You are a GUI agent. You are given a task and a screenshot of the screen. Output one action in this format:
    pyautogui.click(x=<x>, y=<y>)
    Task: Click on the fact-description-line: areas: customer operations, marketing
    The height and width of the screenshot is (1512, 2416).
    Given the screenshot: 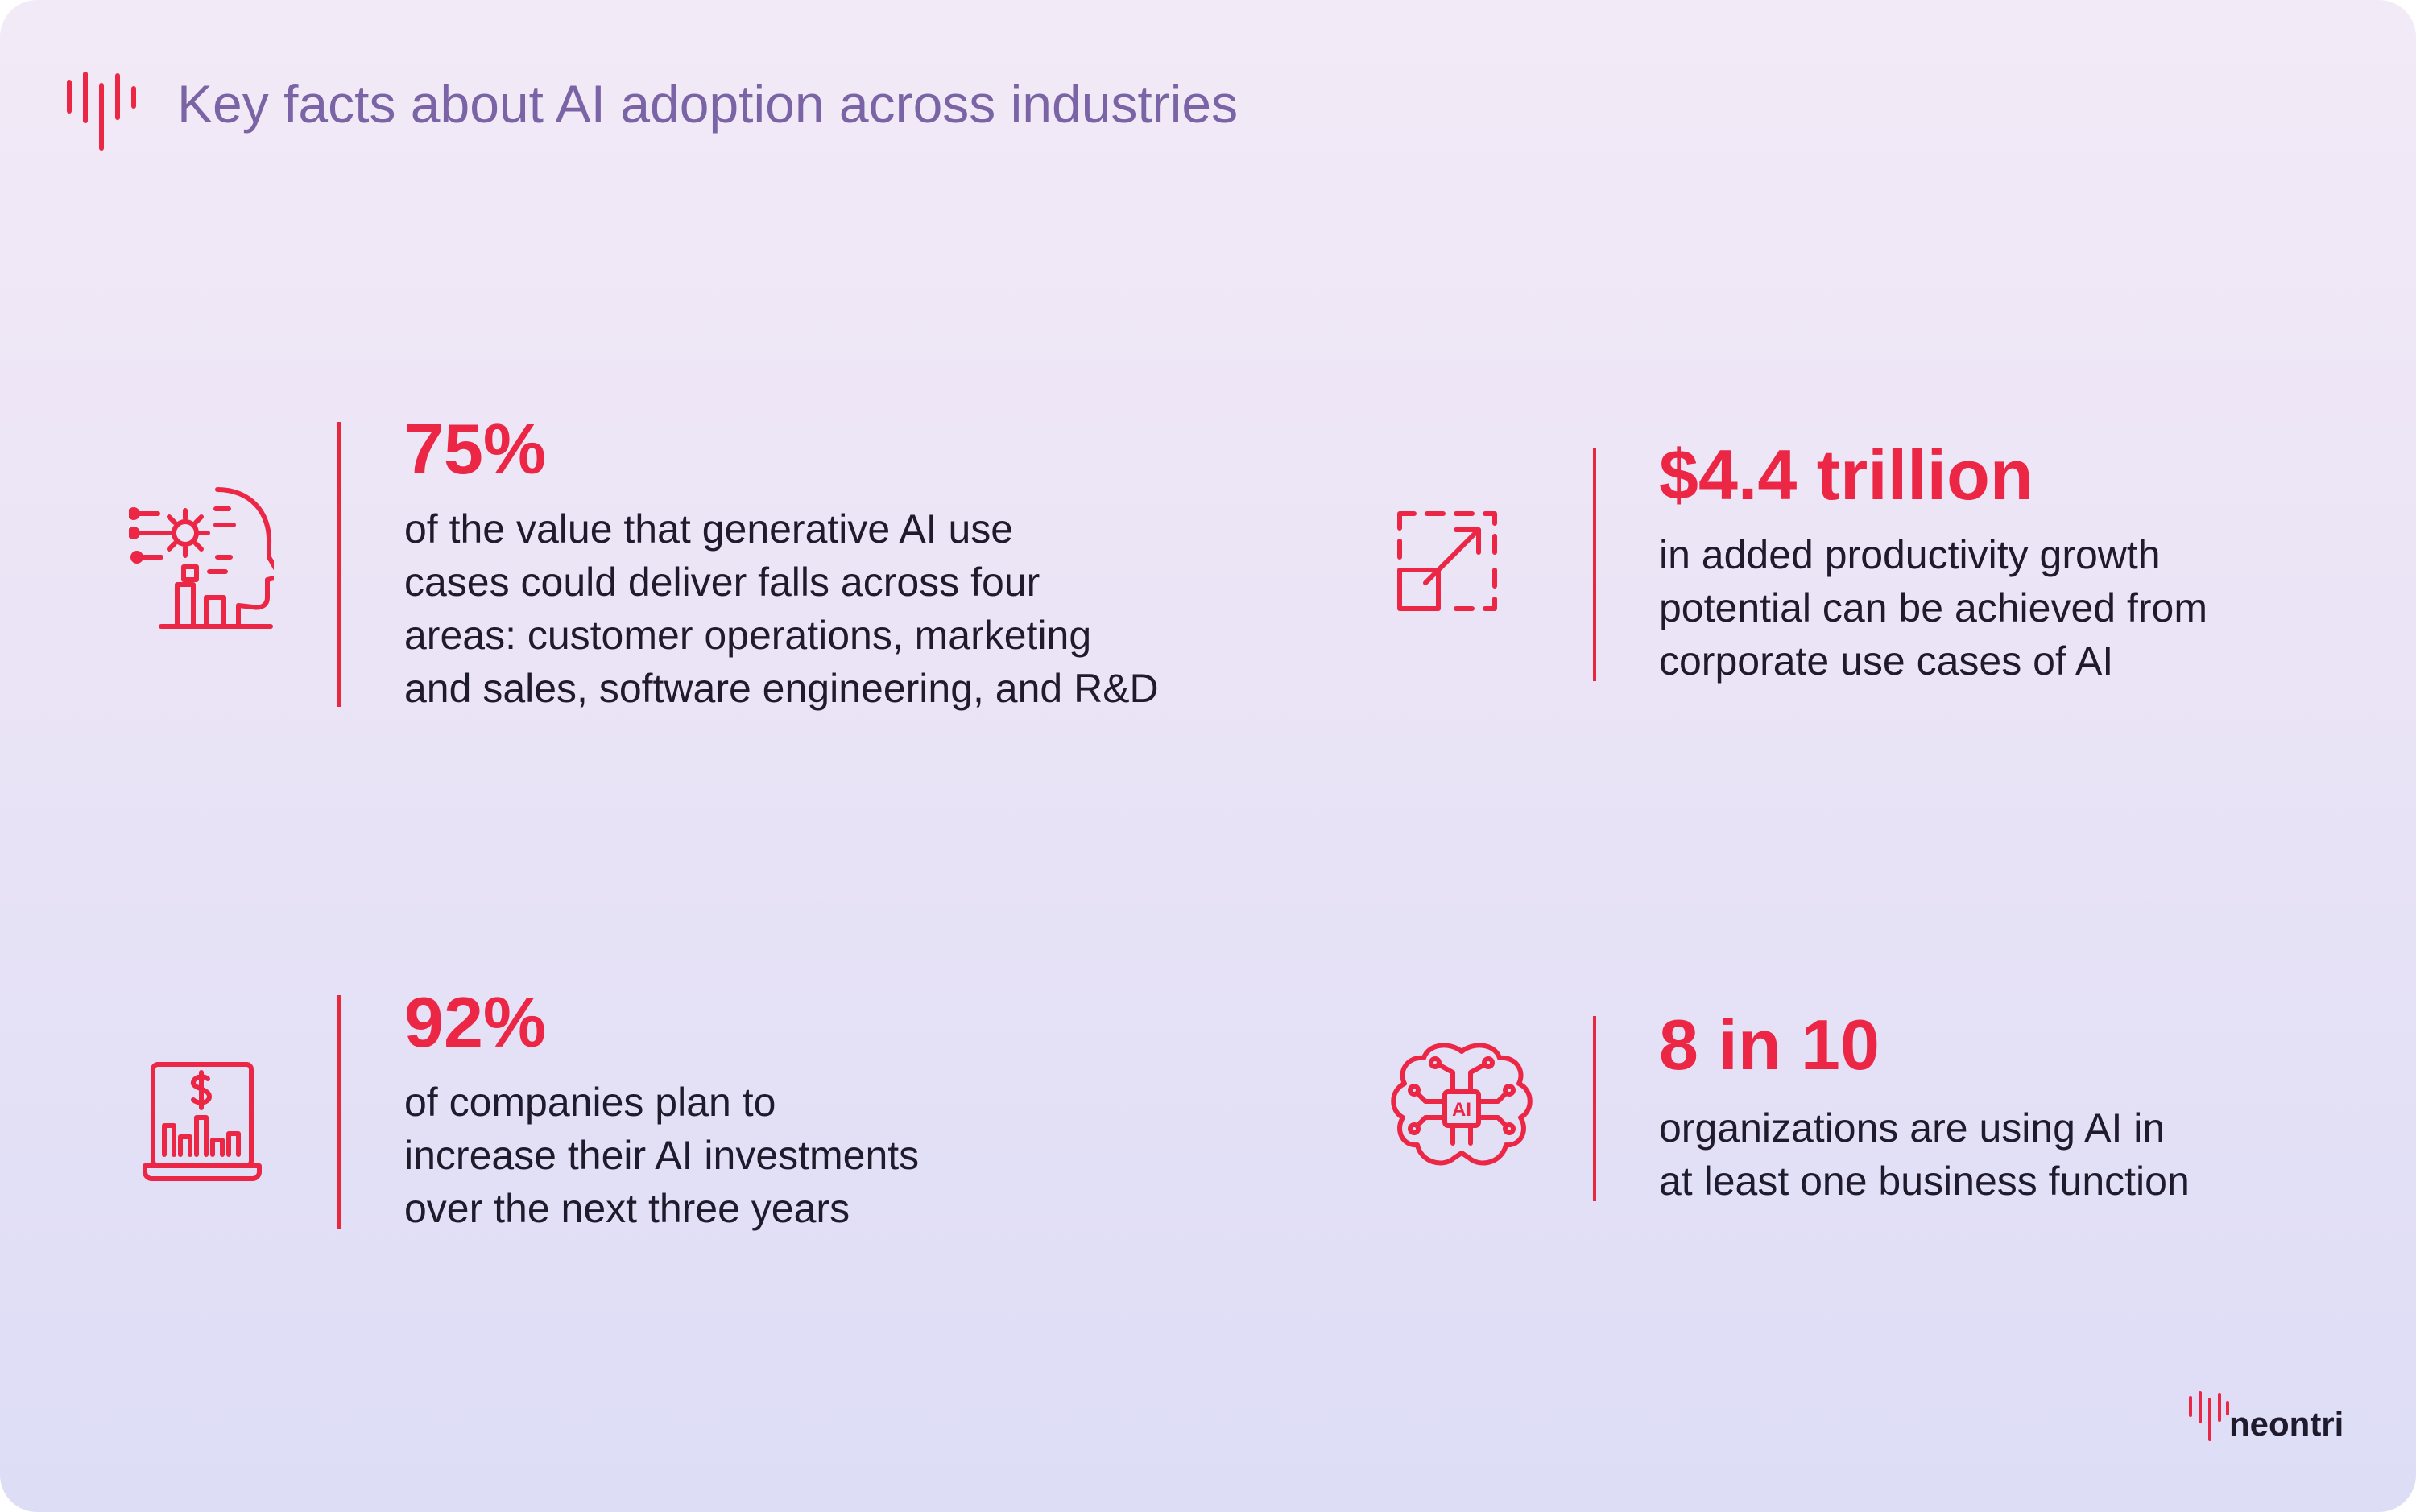 What is the action you would take?
    pyautogui.click(x=748, y=636)
    